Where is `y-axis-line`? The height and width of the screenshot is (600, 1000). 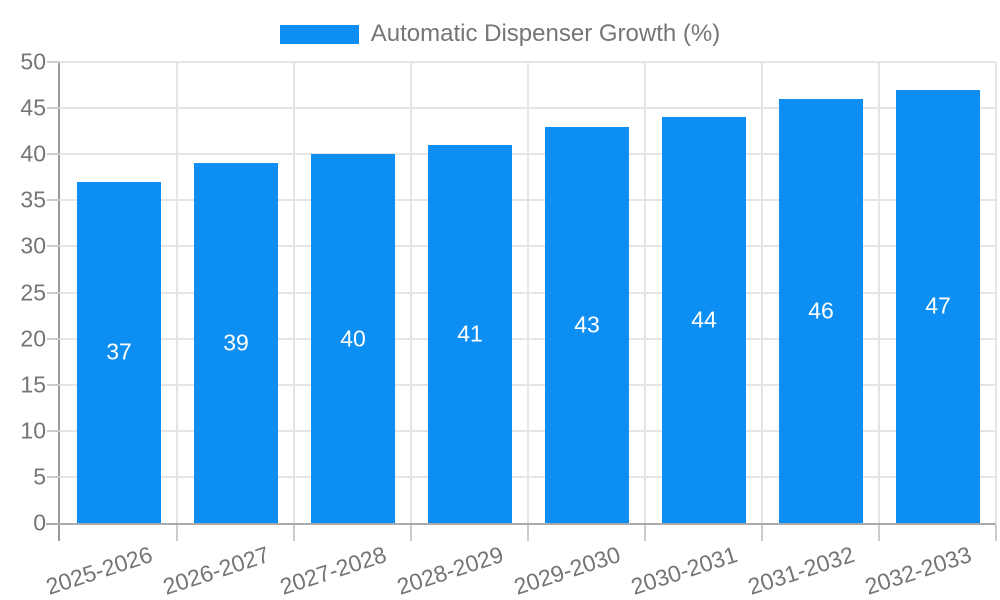 y-axis-line is located at coordinates (59, 301).